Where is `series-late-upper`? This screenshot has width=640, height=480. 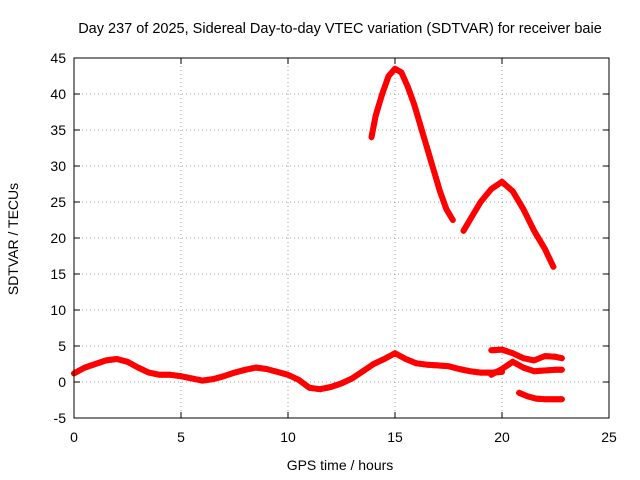
series-late-upper is located at coordinates (526, 355).